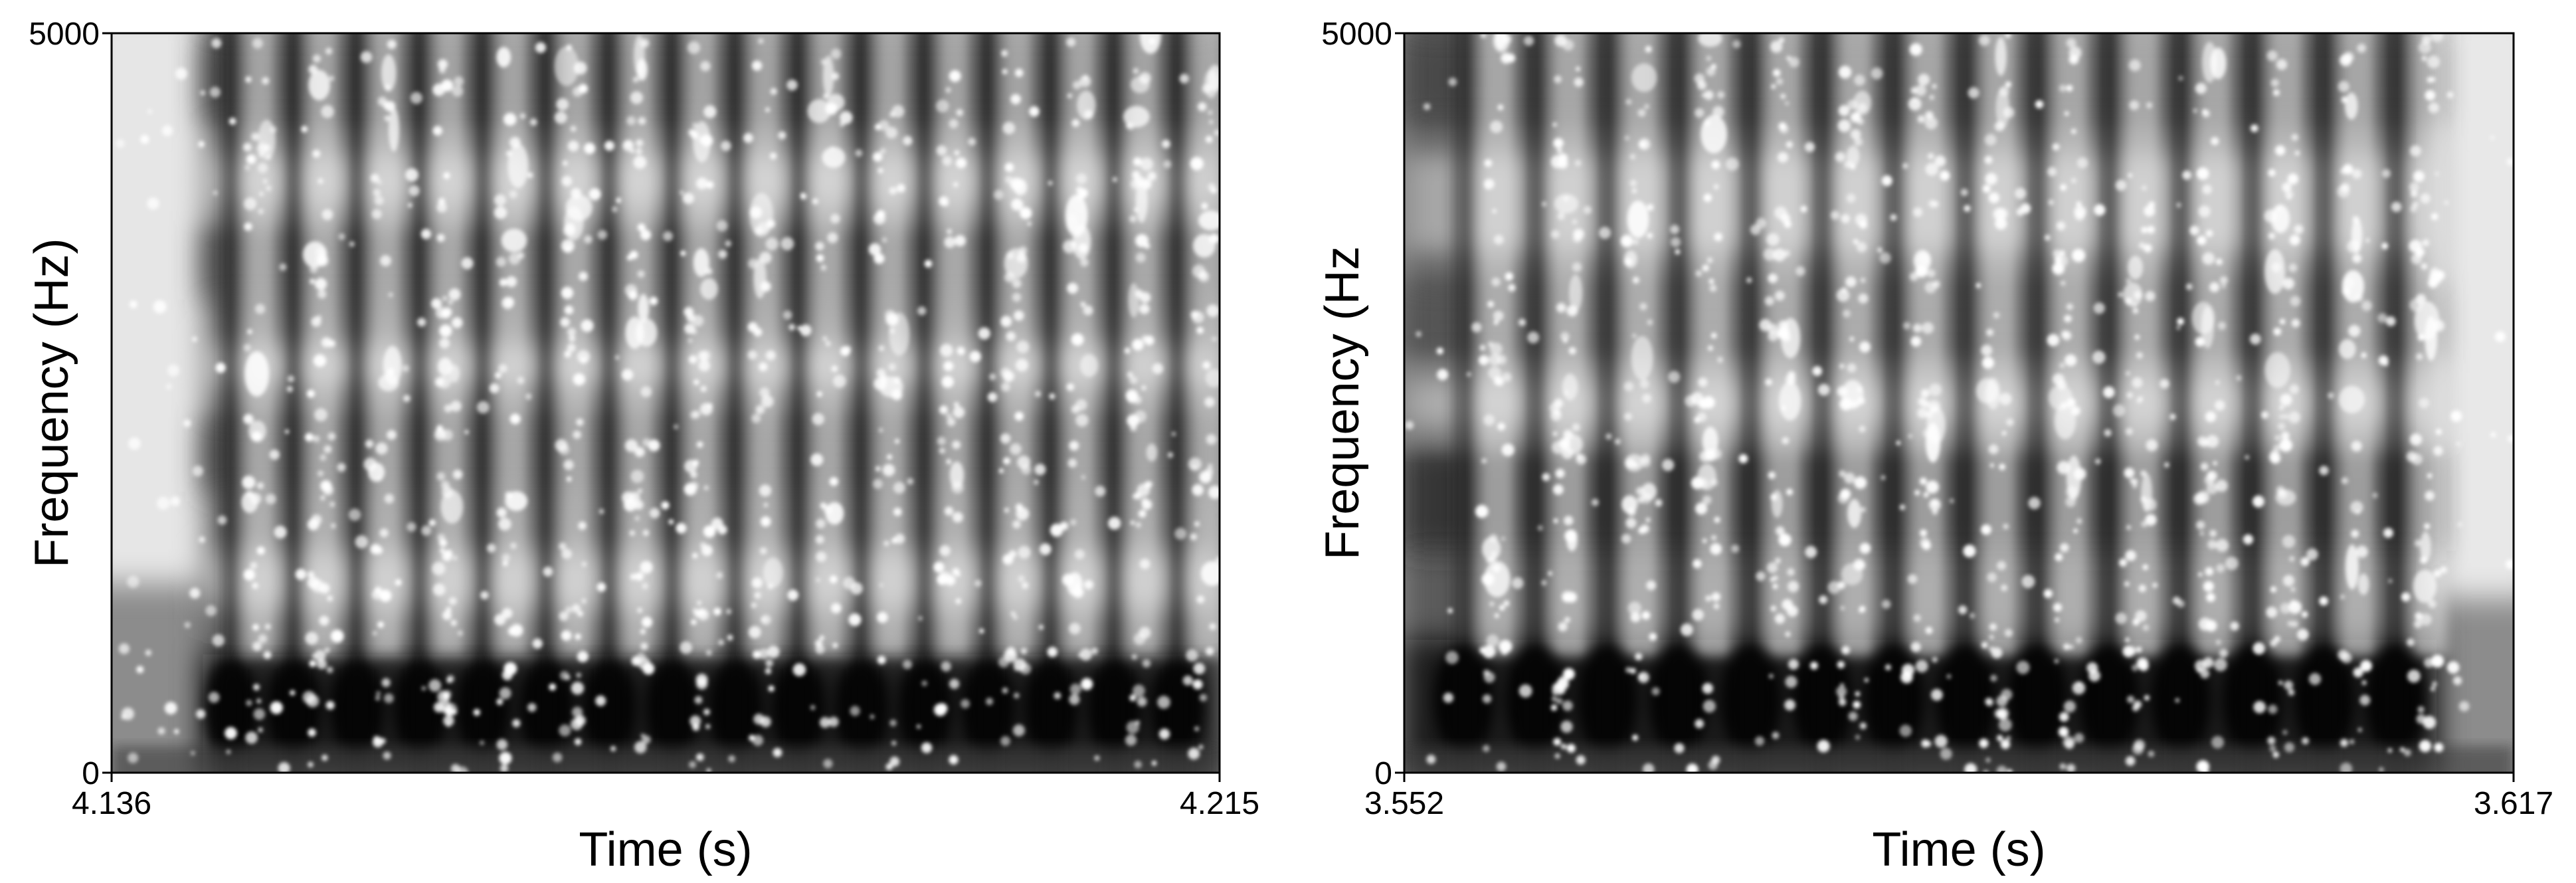 The image size is (2576, 883). Describe the element at coordinates (1219, 803) in the screenshot. I see `x-tick-label: 4.215` at that location.